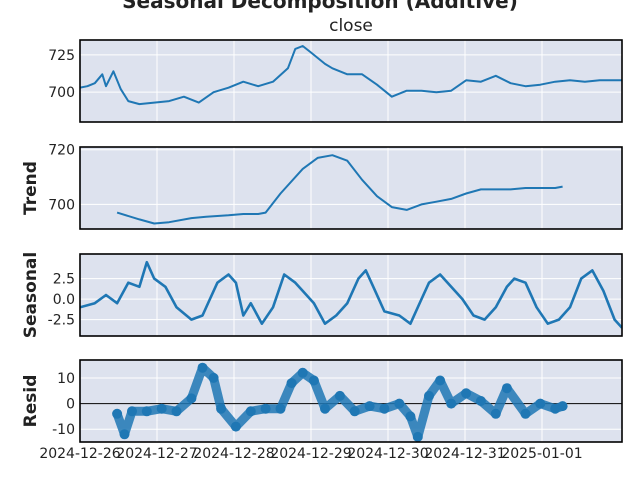  I want to click on resid-ytick-label: -10, so click(63, 430).